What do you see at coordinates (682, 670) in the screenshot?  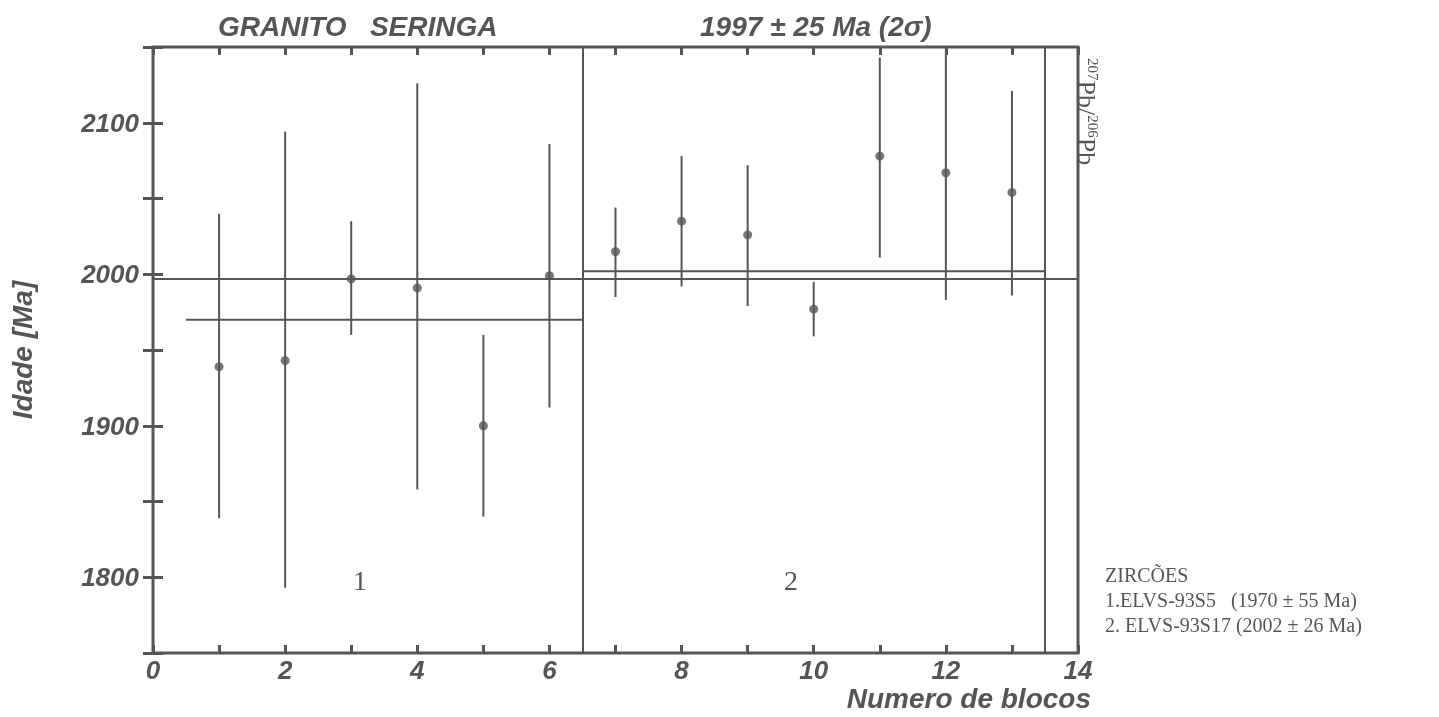 I see `x-tick-label: 8` at bounding box center [682, 670].